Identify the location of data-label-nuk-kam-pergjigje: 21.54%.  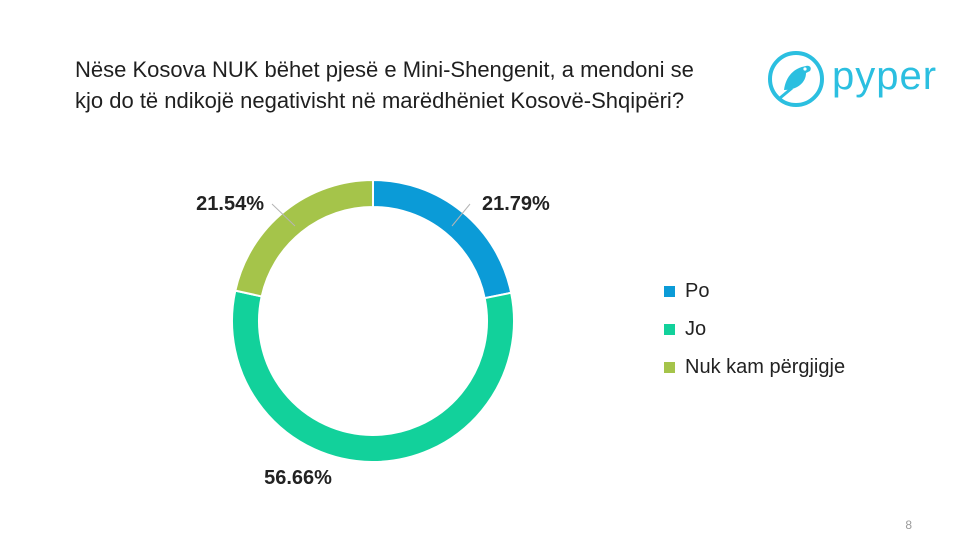
(230, 204).